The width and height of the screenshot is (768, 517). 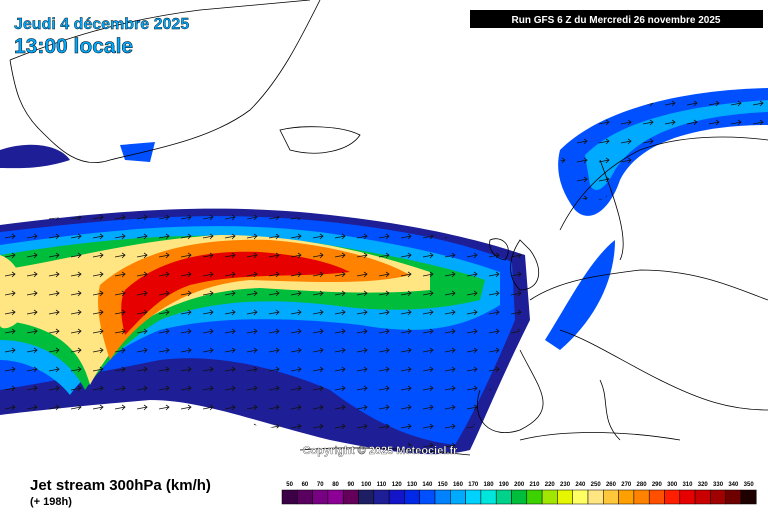 I want to click on lead-time: (+ 198h), so click(x=51, y=502).